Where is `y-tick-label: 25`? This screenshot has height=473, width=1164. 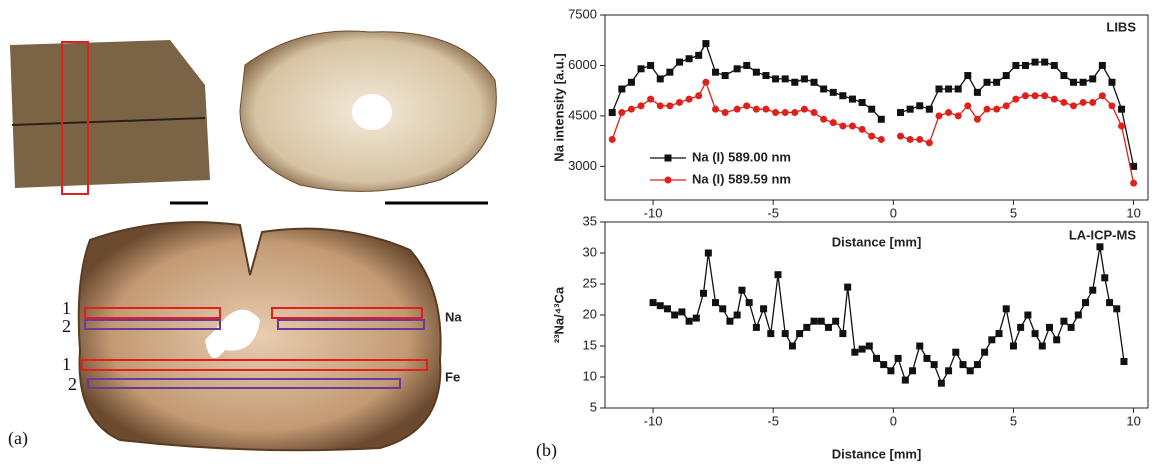 y-tick-label: 25 is located at coordinates (590, 282).